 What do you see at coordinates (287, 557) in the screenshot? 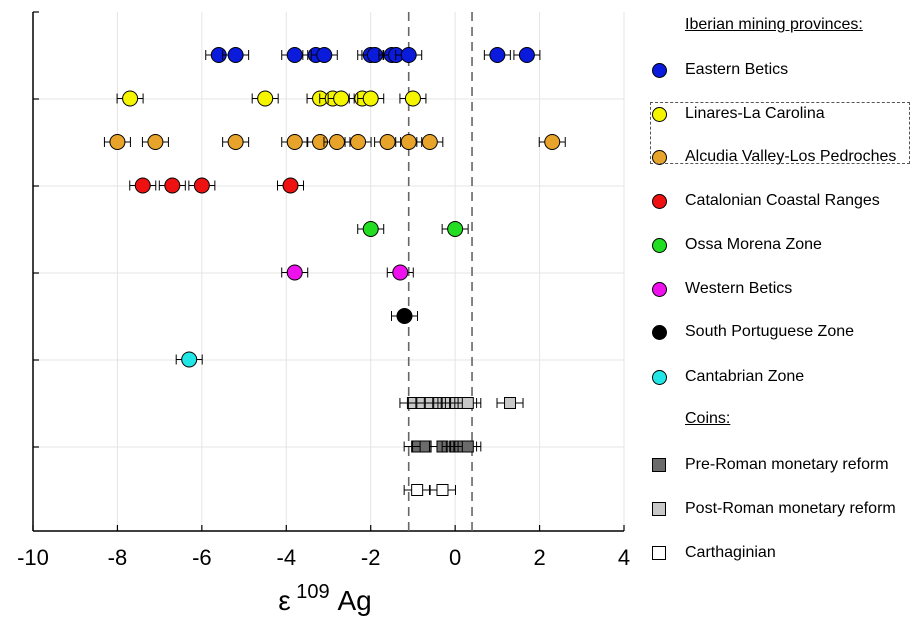
I see `x-tick-label: -4` at bounding box center [287, 557].